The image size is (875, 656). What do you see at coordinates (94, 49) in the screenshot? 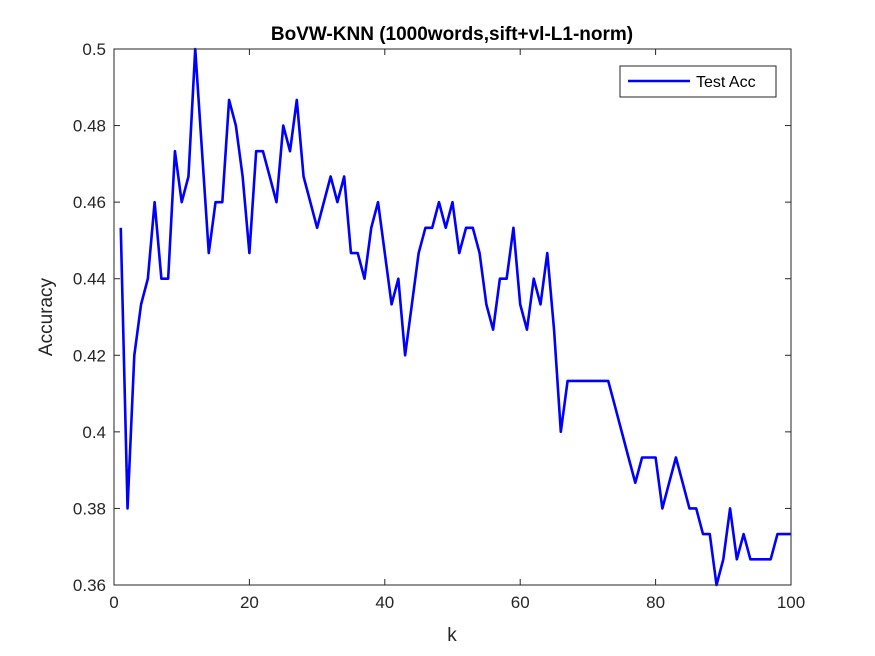
I see `y-tick-label: 0.5` at bounding box center [94, 49].